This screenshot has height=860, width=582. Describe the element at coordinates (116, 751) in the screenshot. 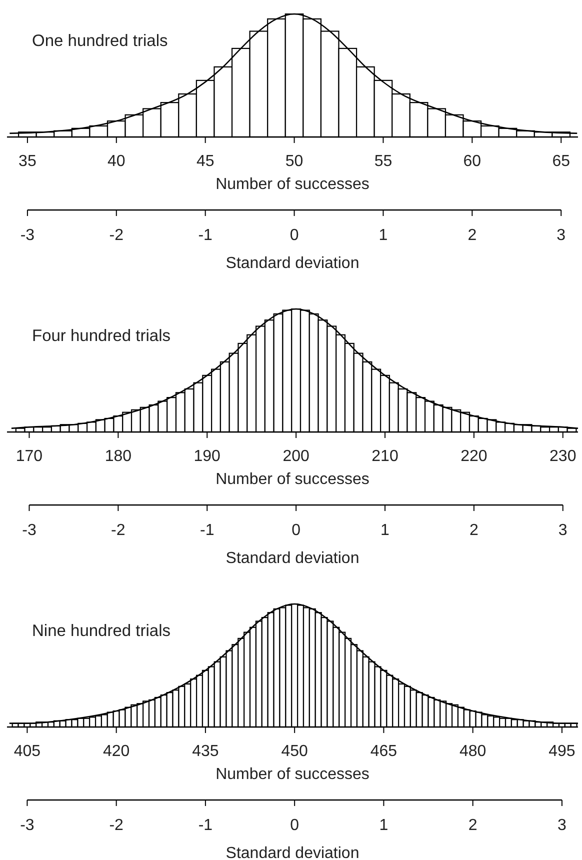

I see `x-tick-label: 420` at that location.